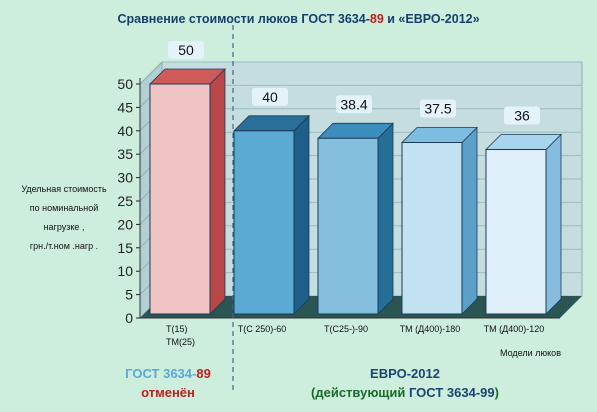  Describe the element at coordinates (405, 373) in the screenshot. I see `group-label-euro-2012-name: ЕВРО-2012` at that location.